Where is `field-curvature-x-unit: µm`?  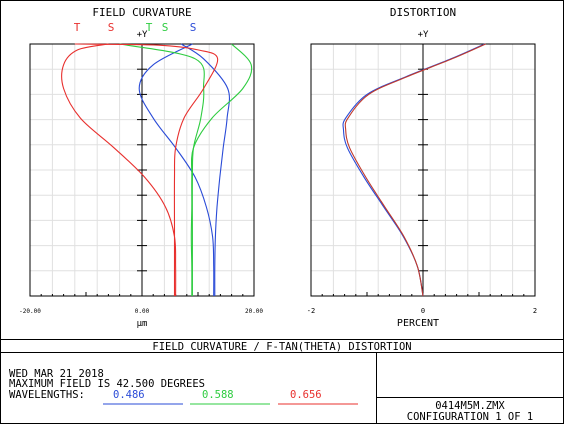 field-curvature-x-unit: µm is located at coordinates (142, 324).